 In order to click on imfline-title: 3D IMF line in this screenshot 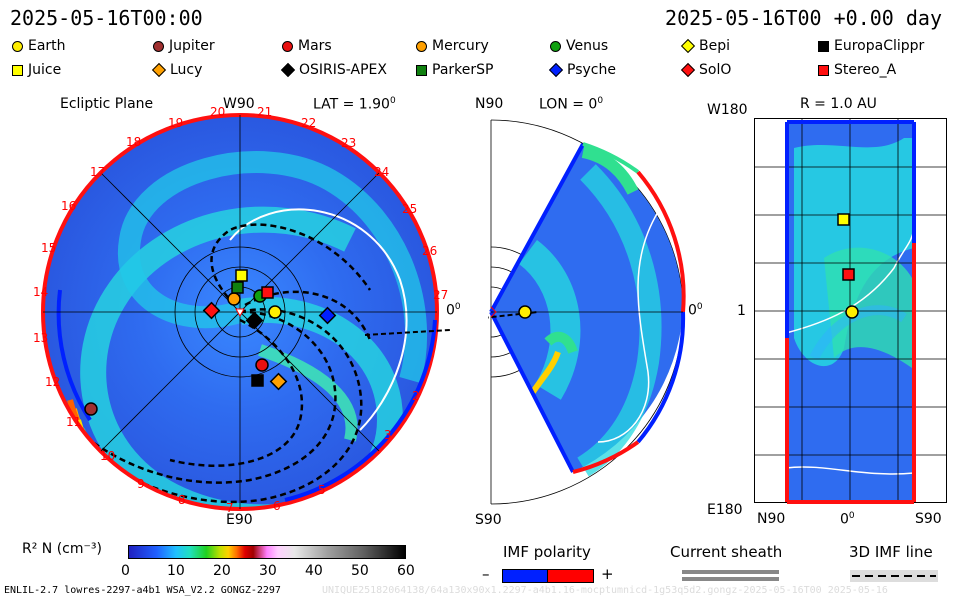, I will do `click(891, 552)`.